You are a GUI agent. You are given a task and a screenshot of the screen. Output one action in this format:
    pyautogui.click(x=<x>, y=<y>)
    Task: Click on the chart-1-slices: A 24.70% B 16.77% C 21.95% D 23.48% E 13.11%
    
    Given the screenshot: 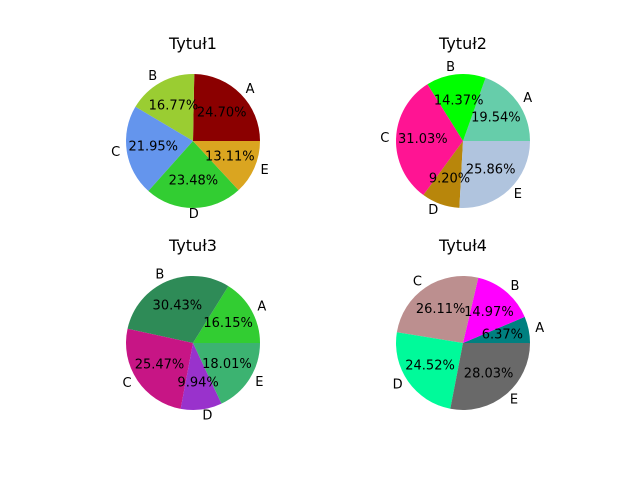 What is the action you would take?
    pyautogui.click(x=190, y=145)
    